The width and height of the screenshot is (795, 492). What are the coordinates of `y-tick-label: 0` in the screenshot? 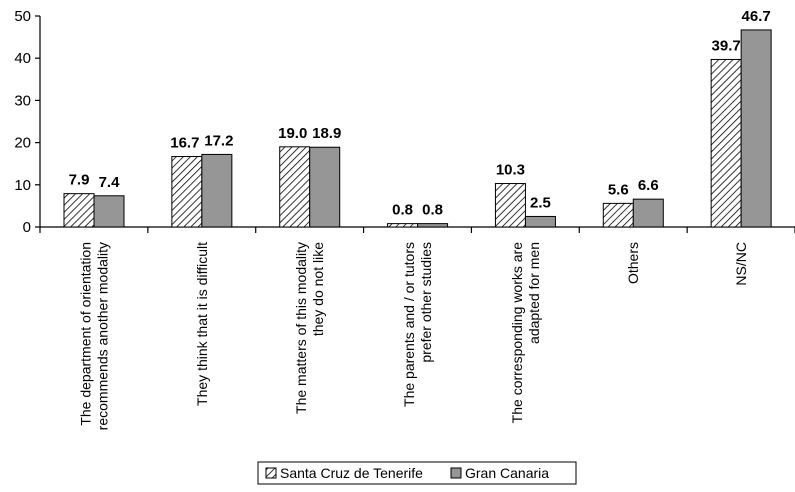 It's located at (27, 227).